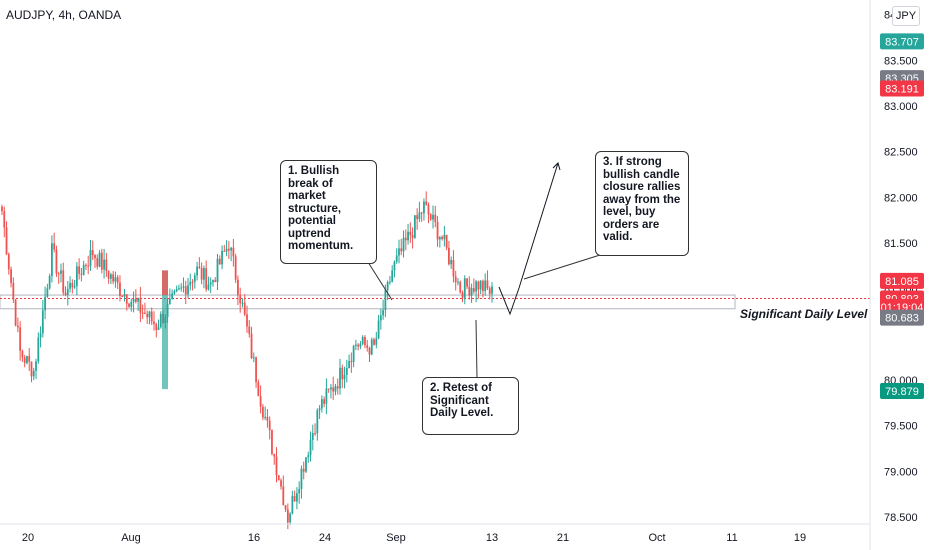 This screenshot has height=550, width=932. Describe the element at coordinates (64, 15) in the screenshot. I see `chart-symbol-title: AUDJPY, 4h, OANDA` at that location.